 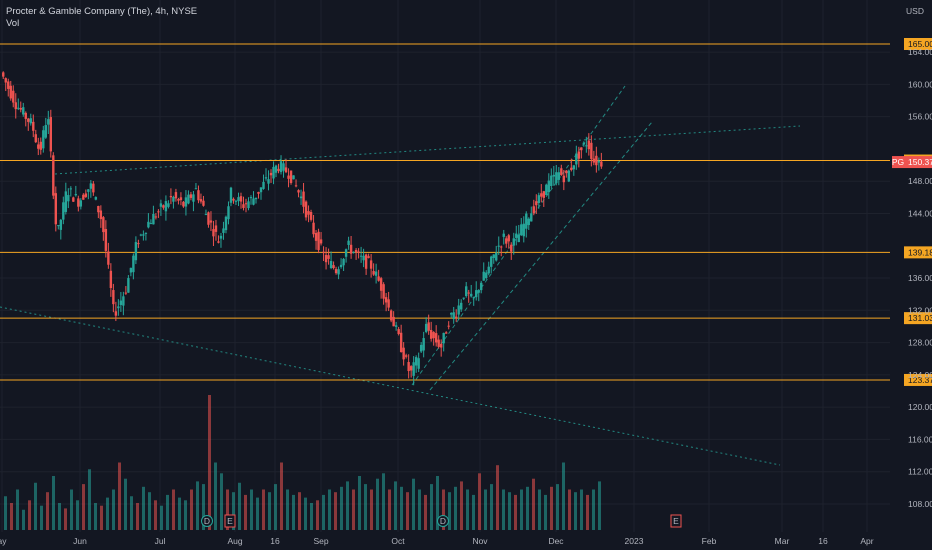 I want to click on time-axis: ay Jun Jul Aug 16 Sep Oct Nov Dec 2023 Feb Mar 16 Apr, so click(x=437, y=541).